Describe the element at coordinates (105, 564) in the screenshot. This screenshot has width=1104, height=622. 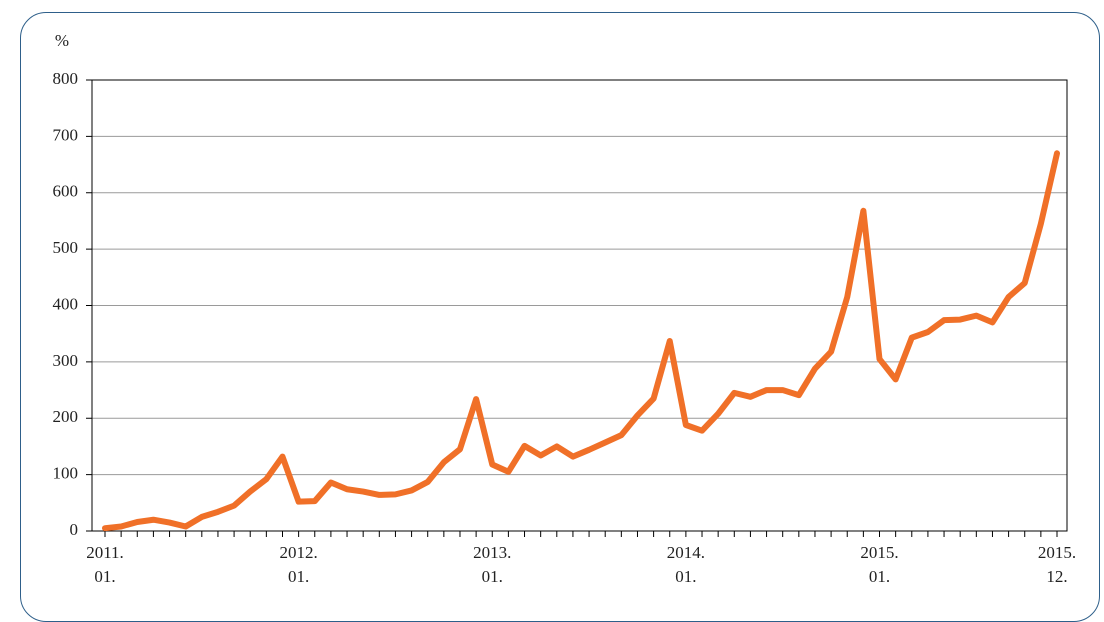
I see `x-tick-label: 2011. 01.` at that location.